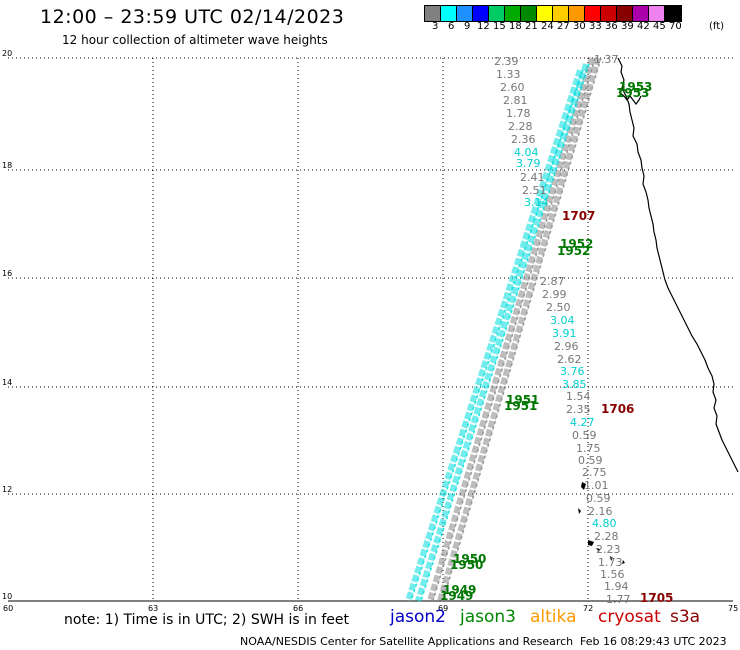 The height and width of the screenshot is (650, 740). I want to click on legend-label: 30, so click(579, 26).